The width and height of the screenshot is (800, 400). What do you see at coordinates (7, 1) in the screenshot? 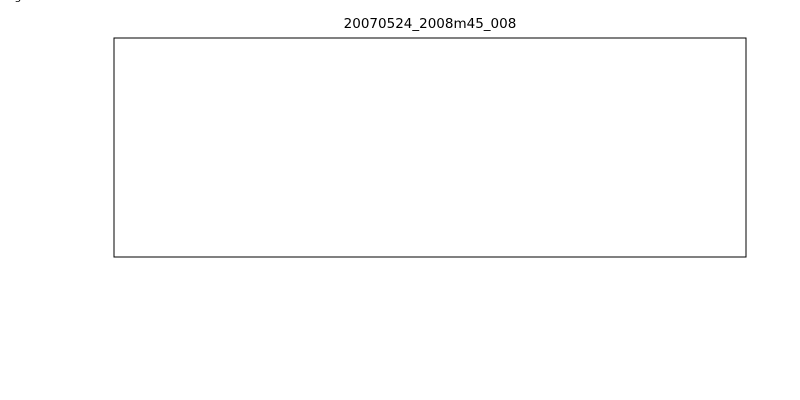
I see `error-y-axis-label: Error` at bounding box center [7, 1].